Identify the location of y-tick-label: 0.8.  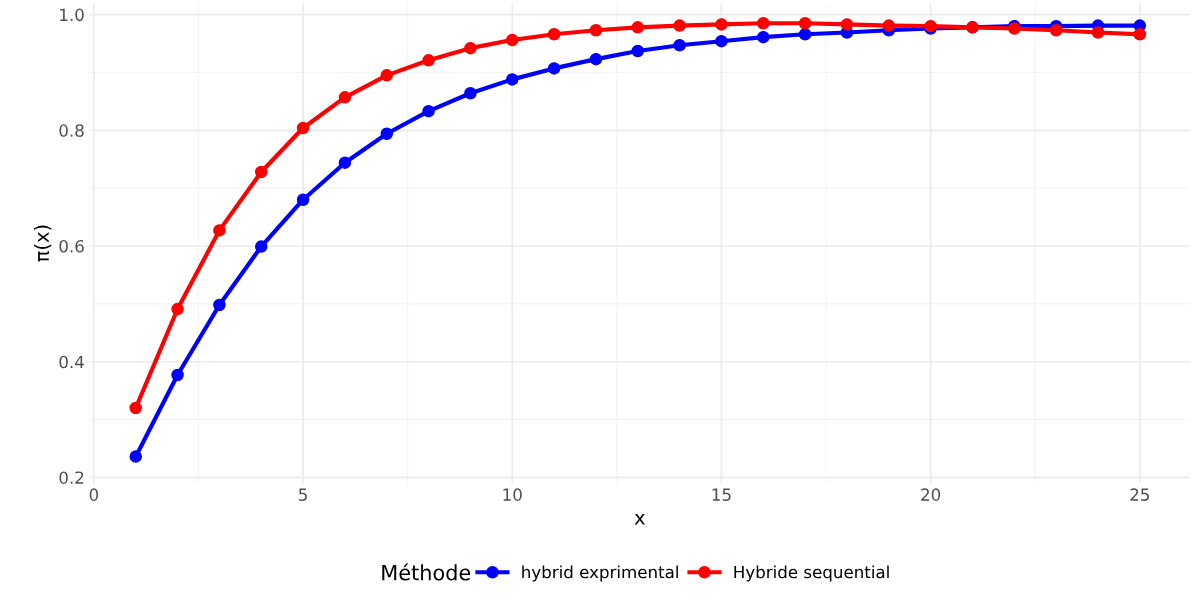
(71, 130).